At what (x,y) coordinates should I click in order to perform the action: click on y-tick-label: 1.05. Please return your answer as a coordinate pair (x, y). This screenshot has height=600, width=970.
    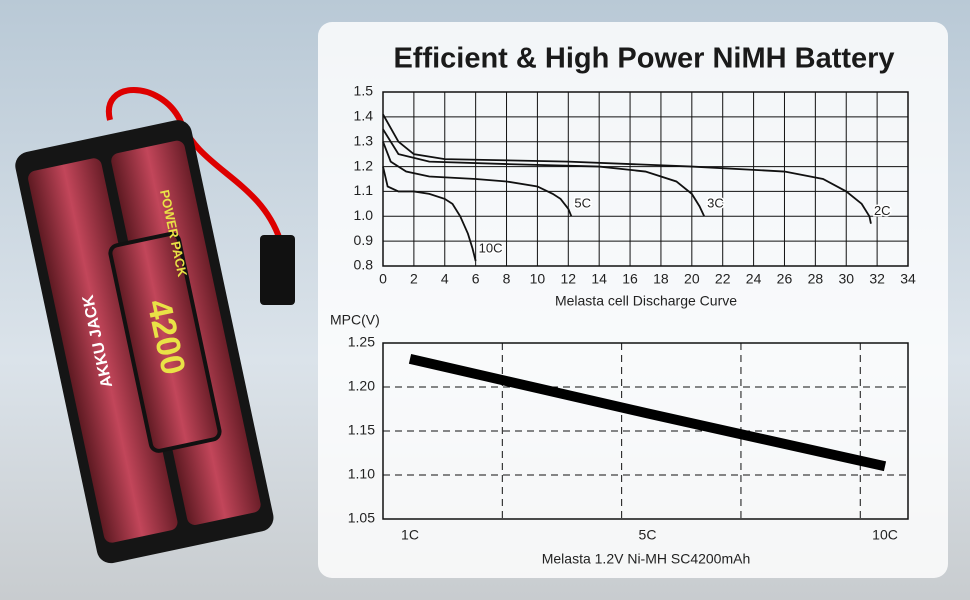
    Looking at the image, I should click on (361, 518).